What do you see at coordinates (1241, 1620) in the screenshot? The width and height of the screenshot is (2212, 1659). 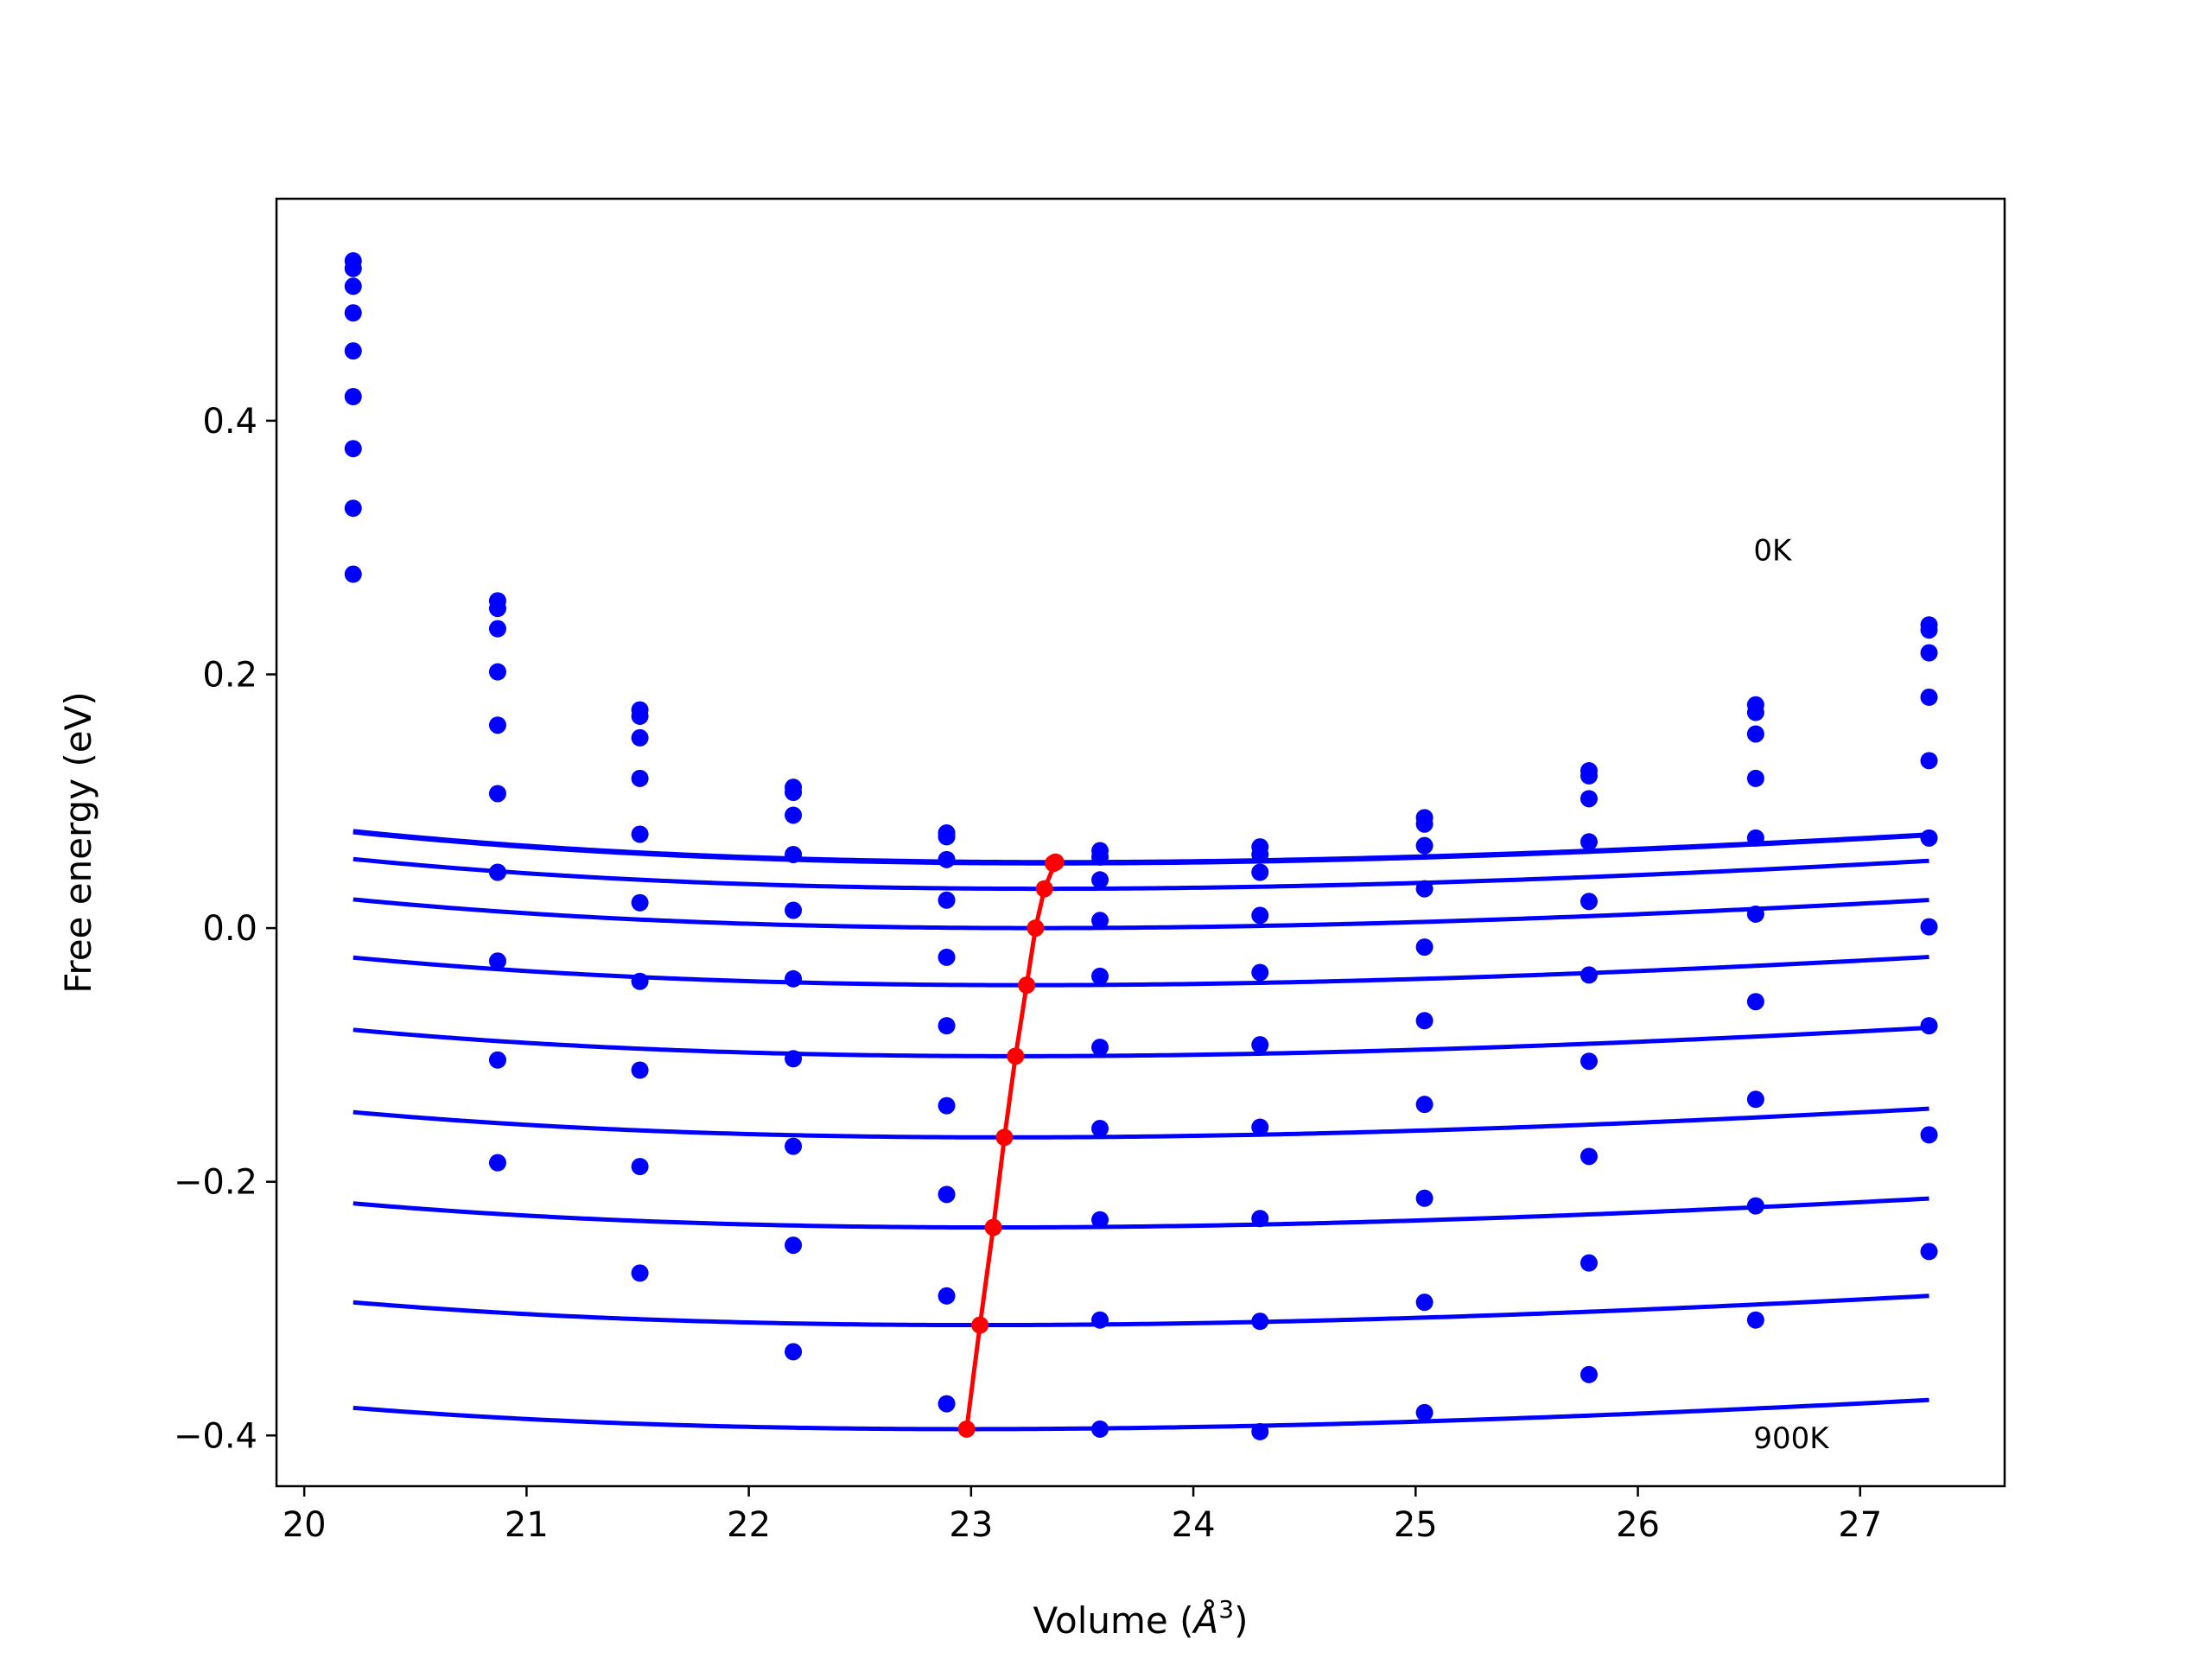 I see `x-axis-label-close: )` at bounding box center [1241, 1620].